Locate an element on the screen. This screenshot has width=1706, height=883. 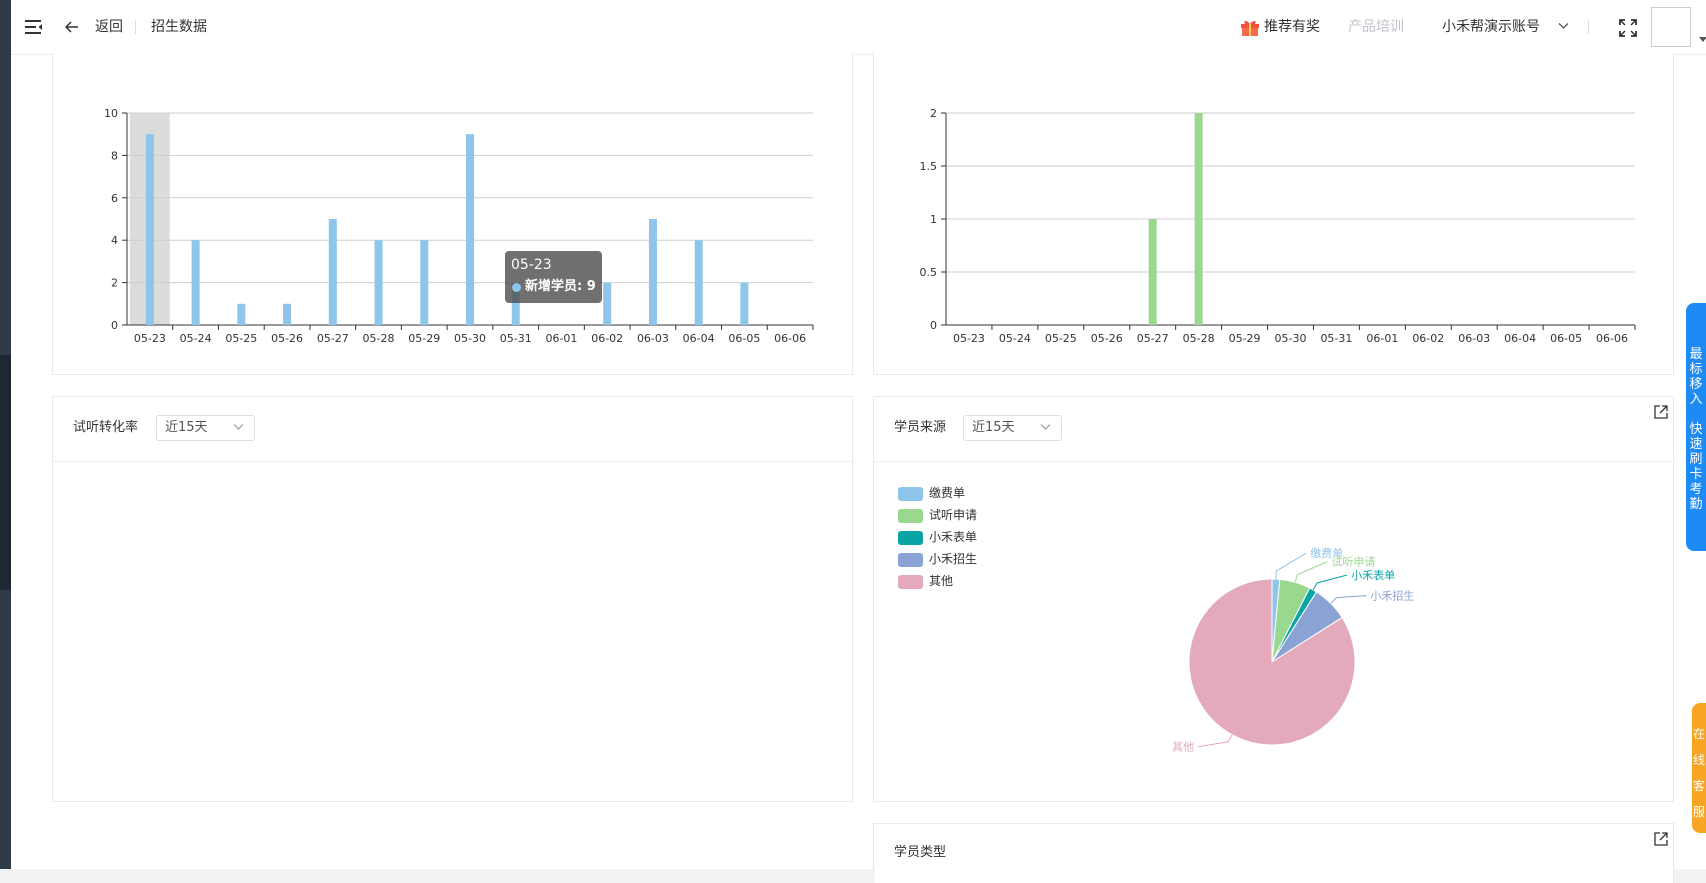
legend-label: 缴费单 is located at coordinates (947, 493).